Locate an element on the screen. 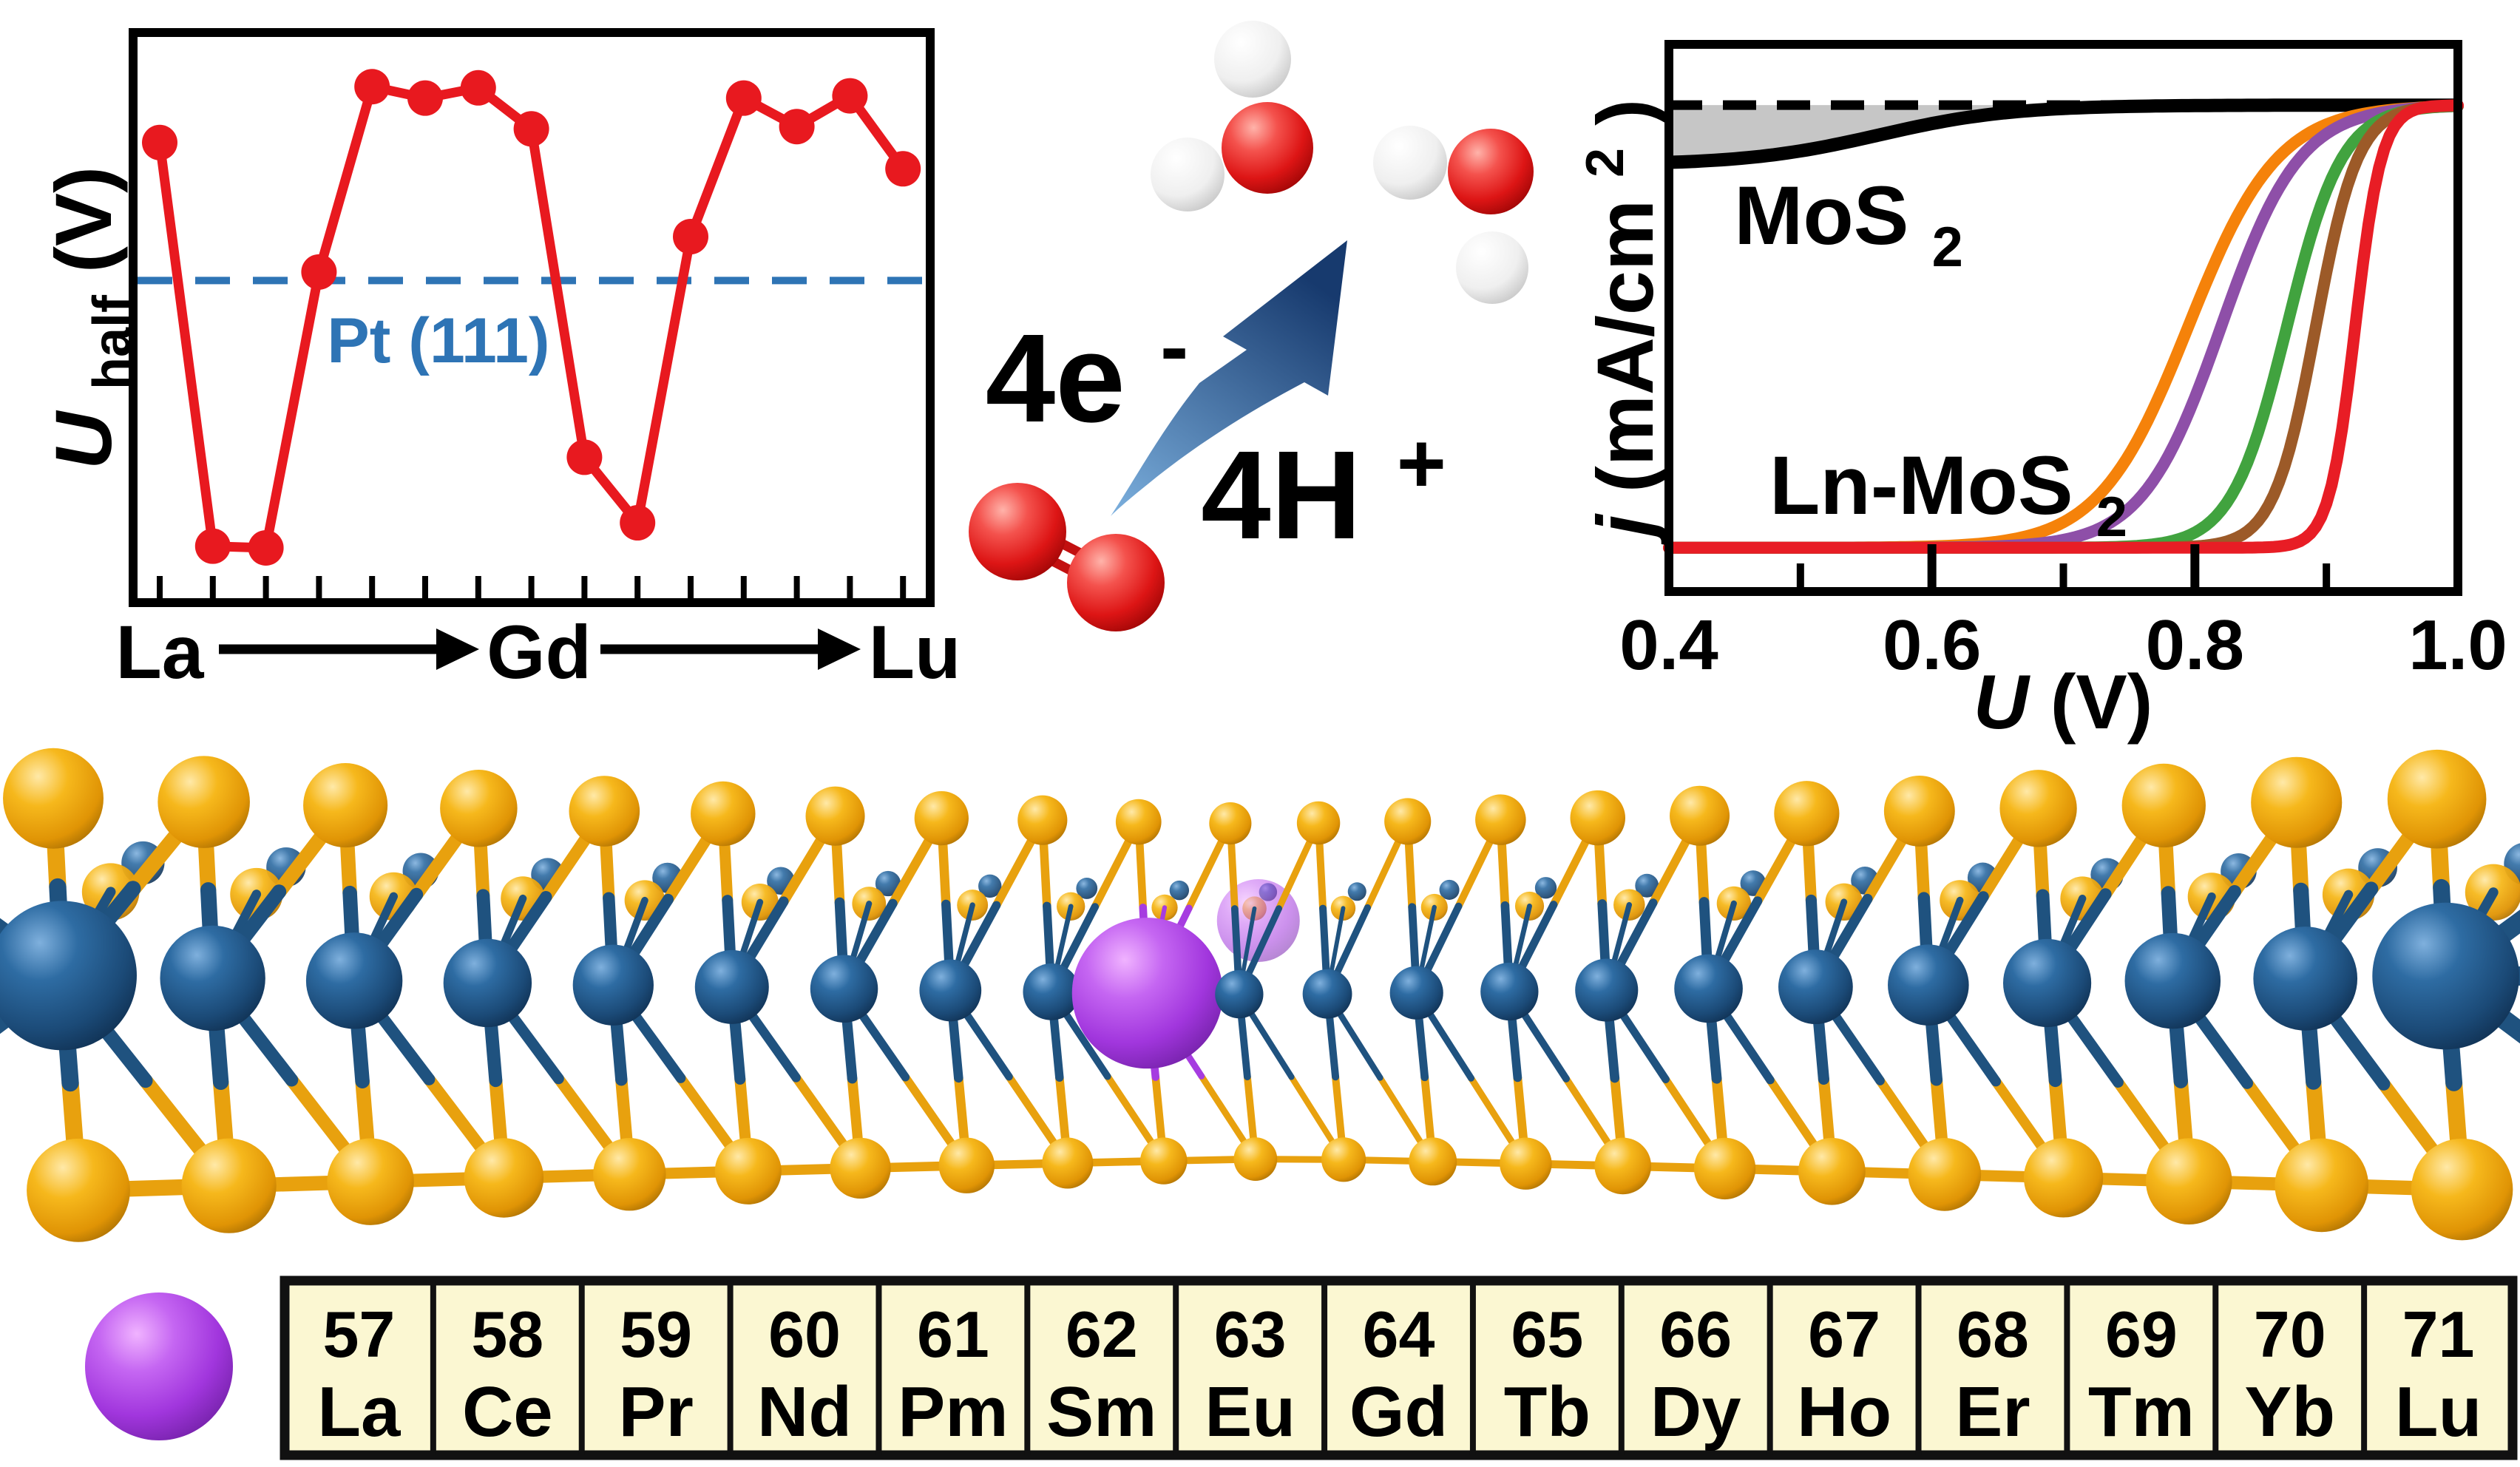  mos2-text: MoS is located at coordinates (1821, 216).